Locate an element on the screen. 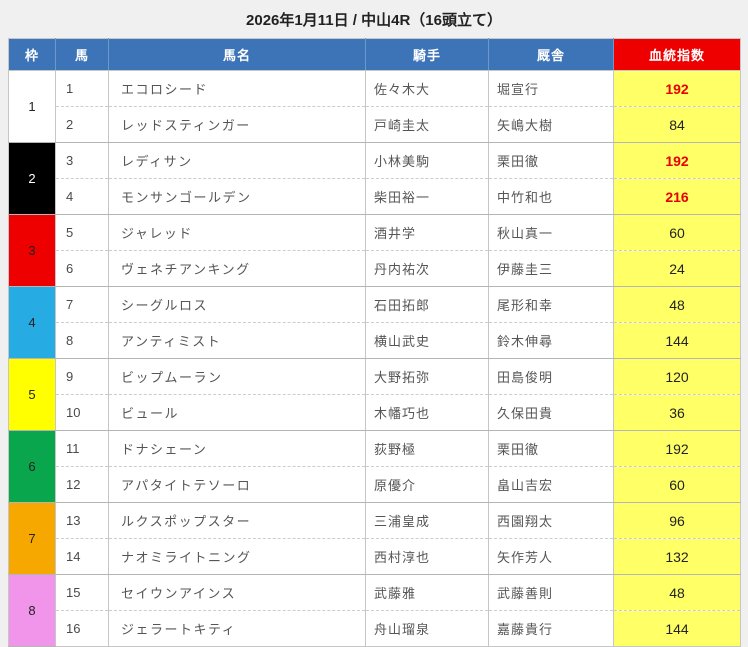  stable-cell: 堀宣行 is located at coordinates (551, 88).